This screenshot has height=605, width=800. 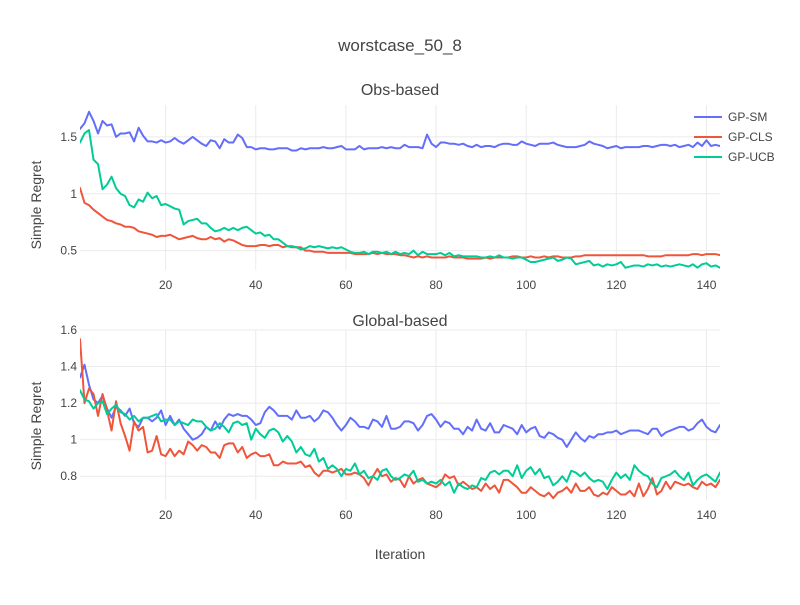 I want to click on subplot-title-obs-based: Obs-based, so click(x=400, y=90).